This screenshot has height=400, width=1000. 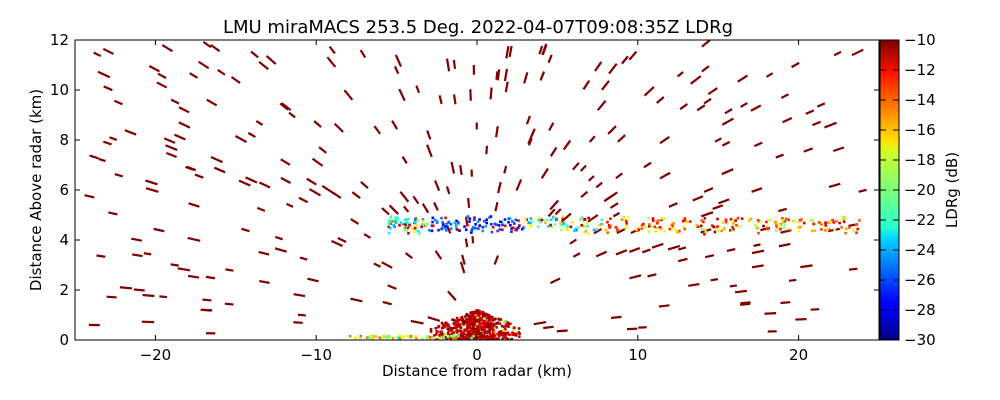 I want to click on x-tick-label: 10, so click(x=637, y=355).